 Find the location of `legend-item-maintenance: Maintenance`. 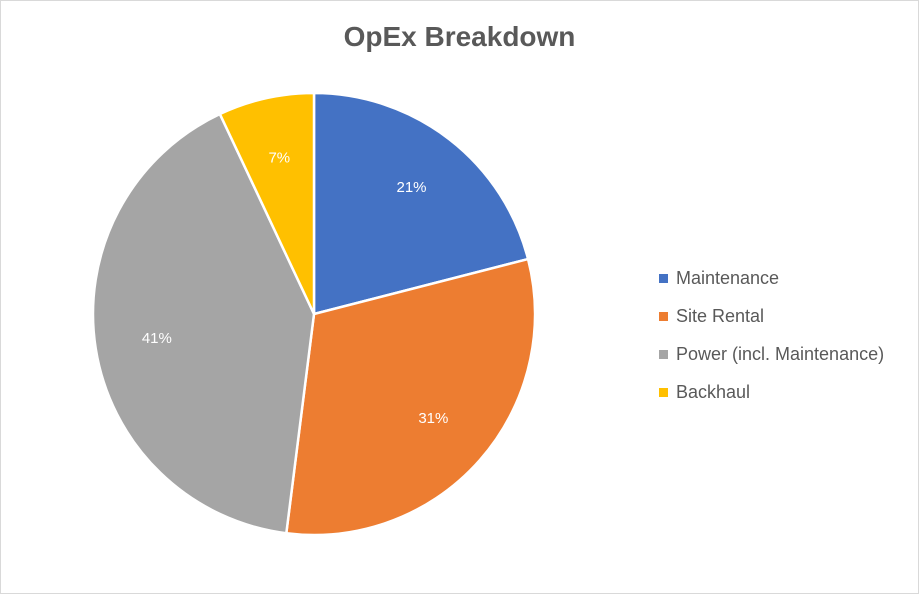

legend-item-maintenance: Maintenance is located at coordinates (771, 278).